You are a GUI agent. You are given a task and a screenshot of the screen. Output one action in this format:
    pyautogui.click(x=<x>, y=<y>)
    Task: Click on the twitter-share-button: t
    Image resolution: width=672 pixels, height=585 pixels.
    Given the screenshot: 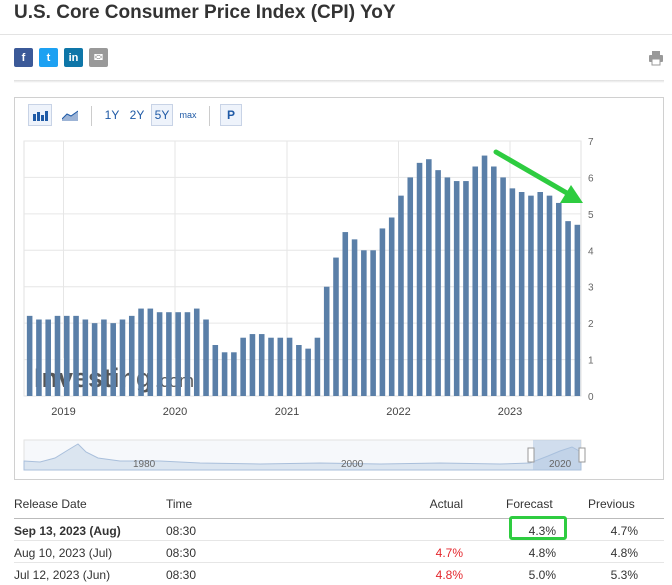 What is the action you would take?
    pyautogui.click(x=48, y=57)
    